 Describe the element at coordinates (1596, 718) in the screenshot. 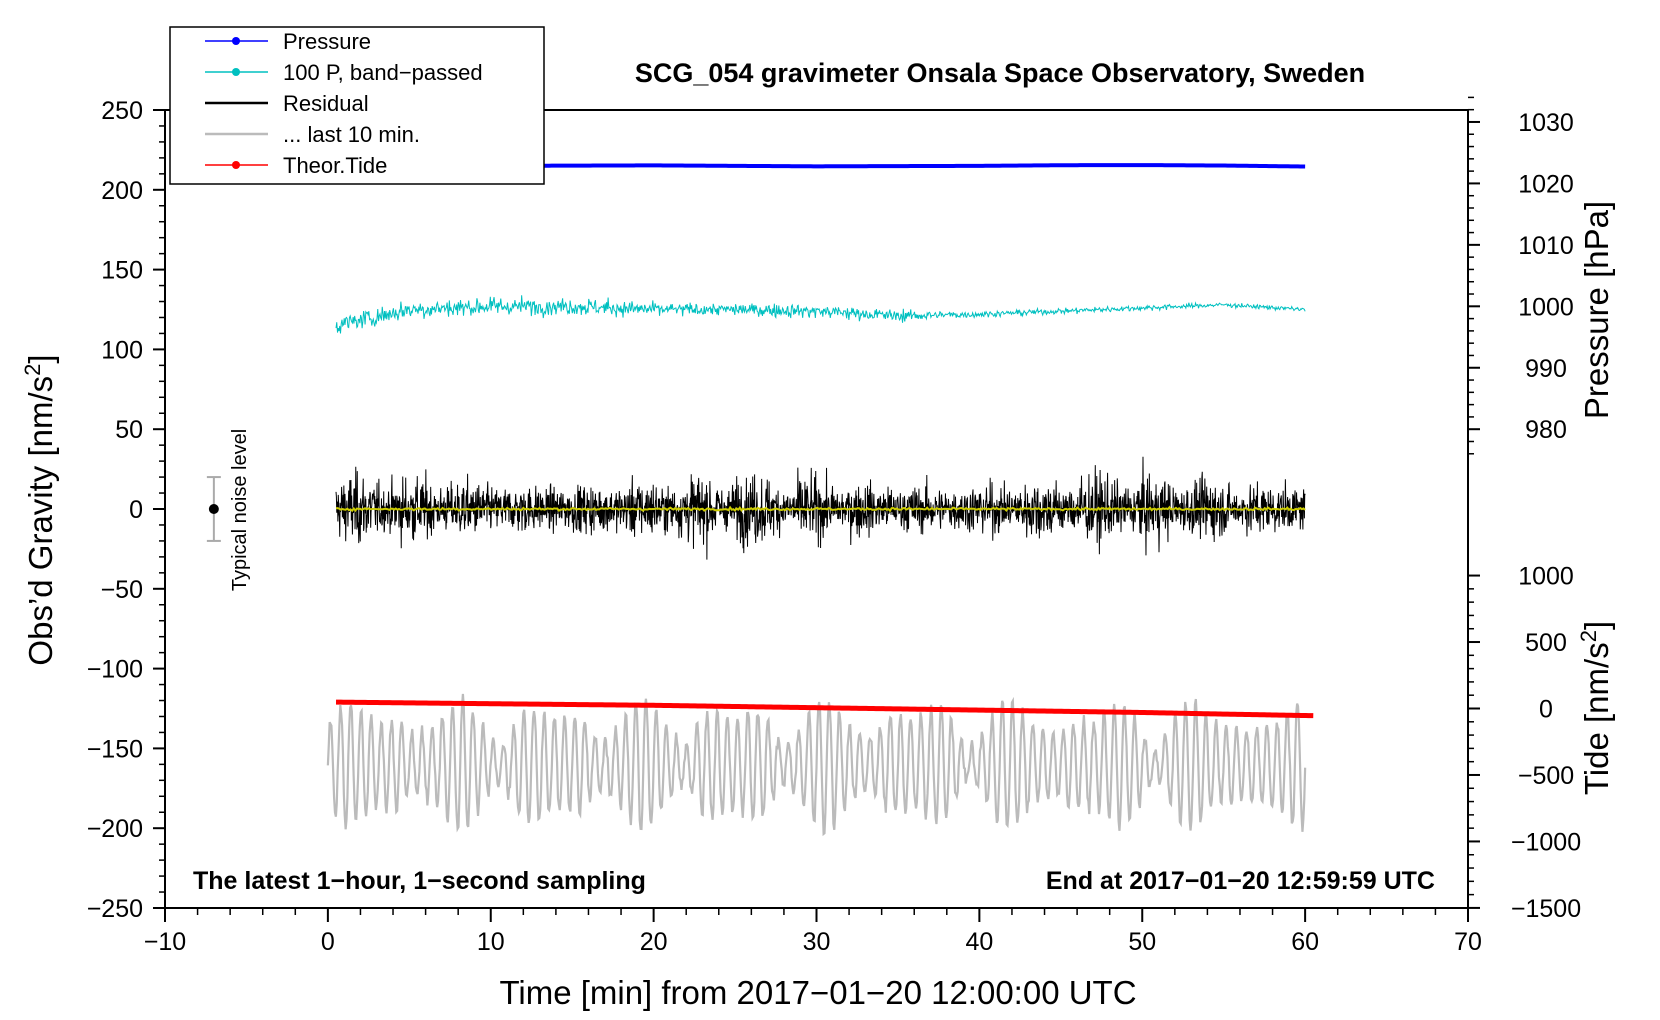

I see `tide-axis-title-main: Tide [nm/s` at that location.